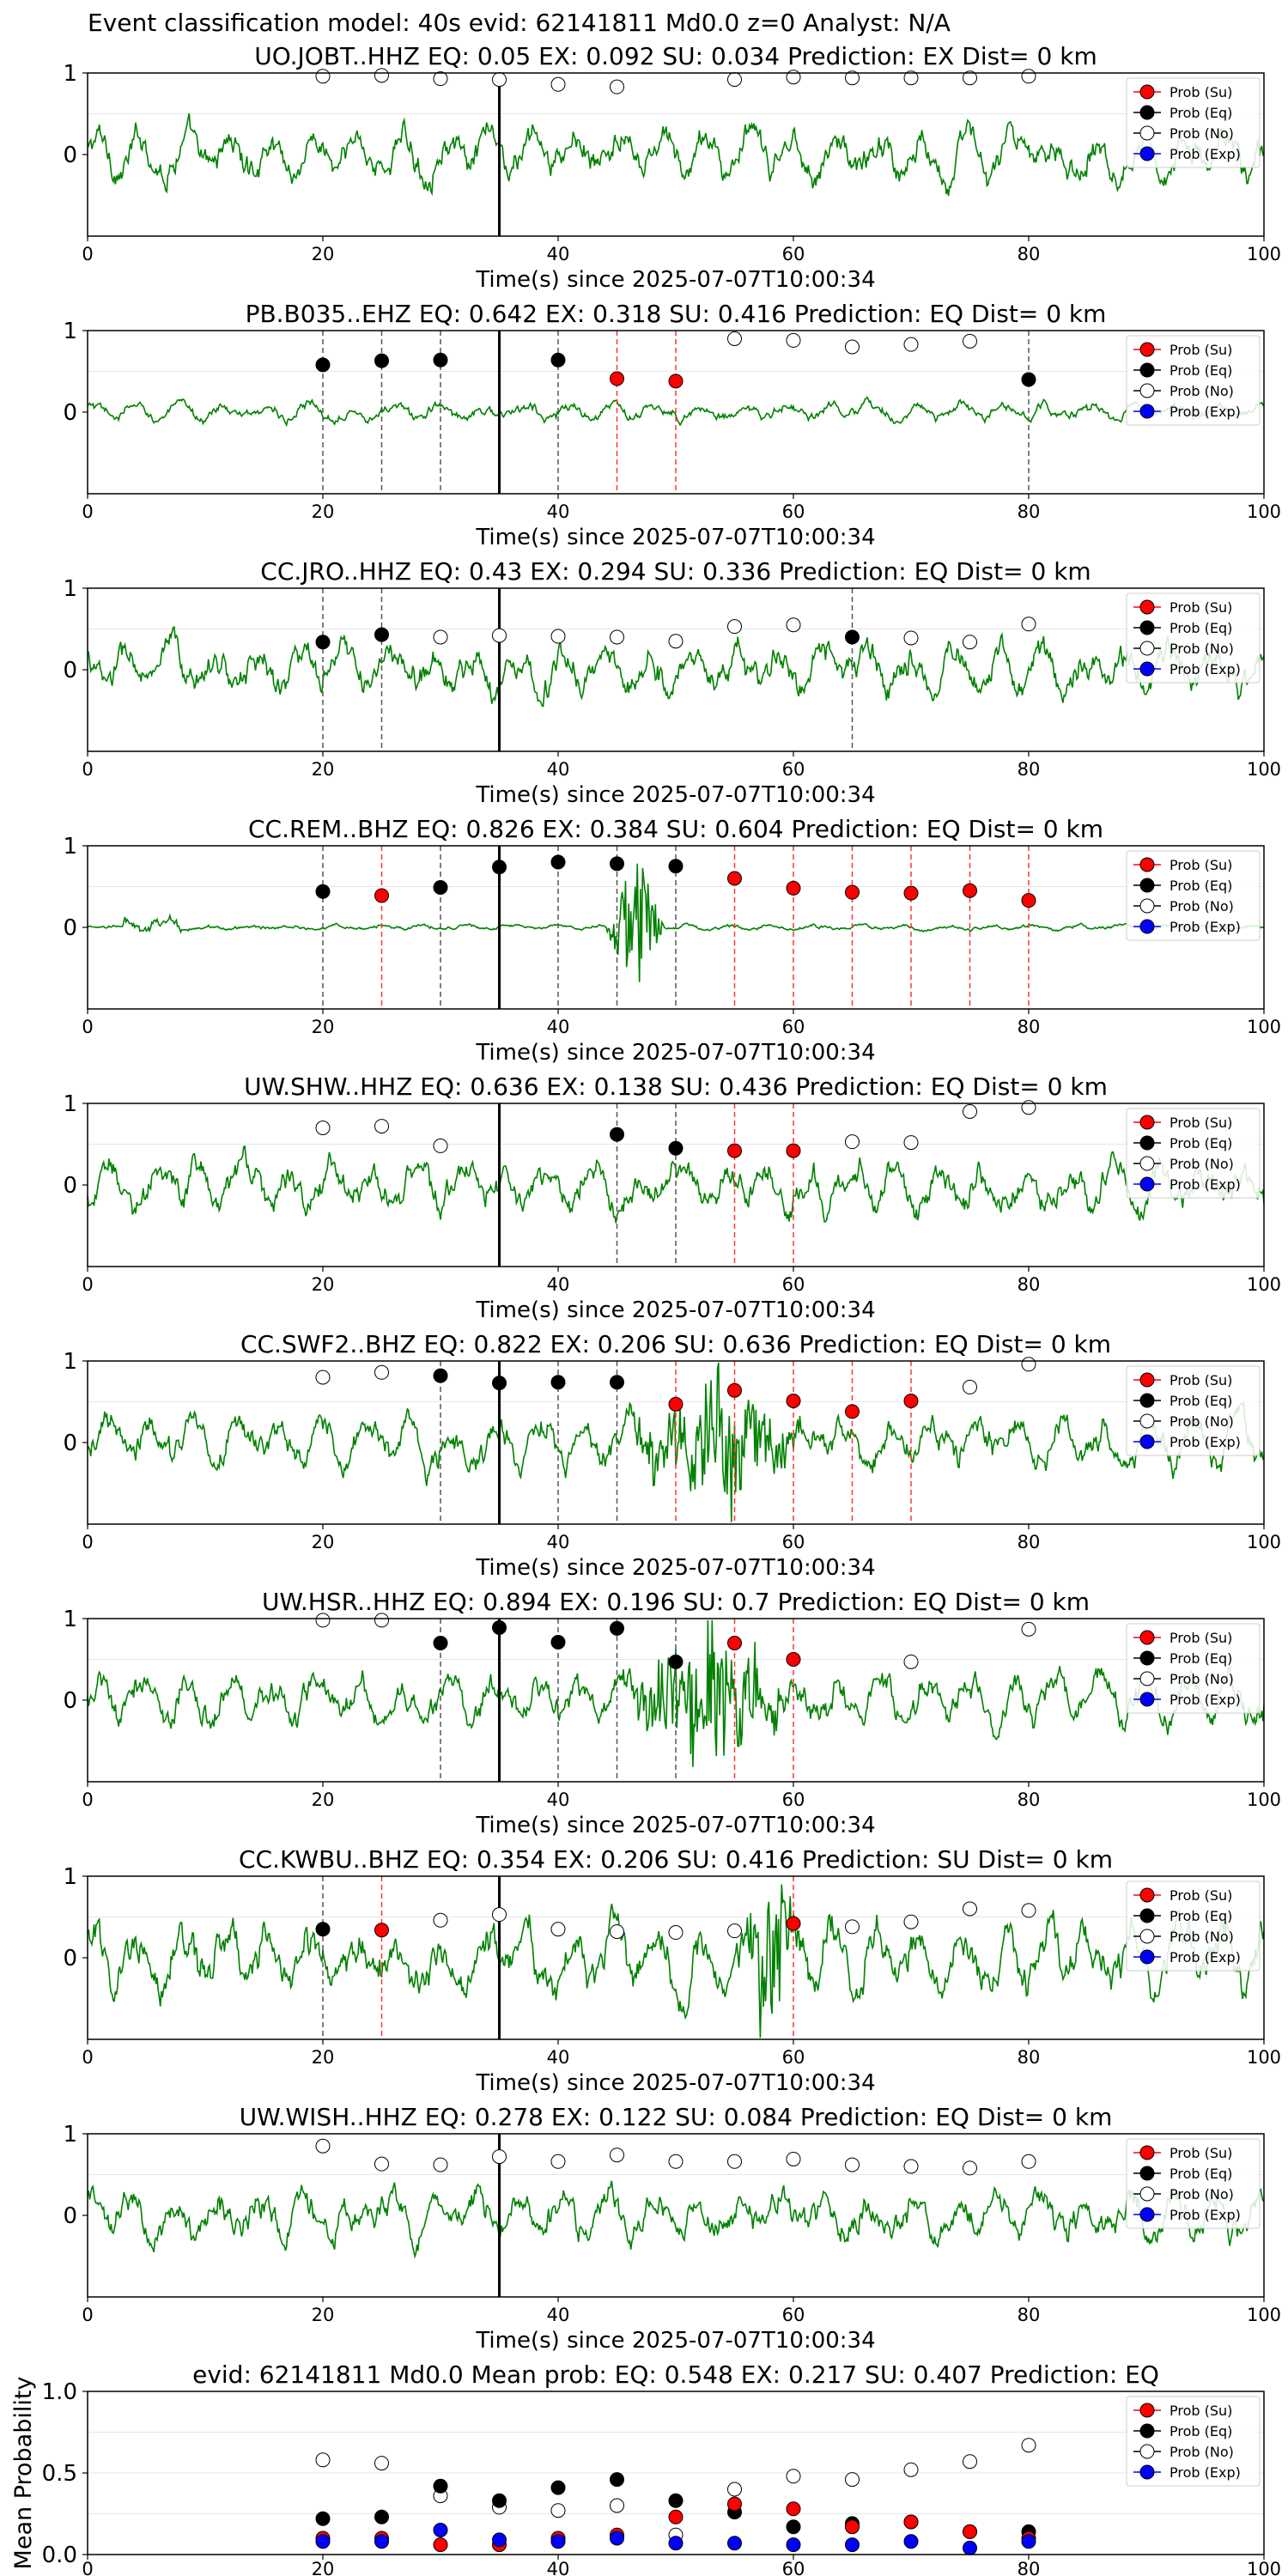 This screenshot has height=2576, width=1288. I want to click on x-axis-label: Time(s) since 2025-07-07T10:00:34, so click(675, 1053).